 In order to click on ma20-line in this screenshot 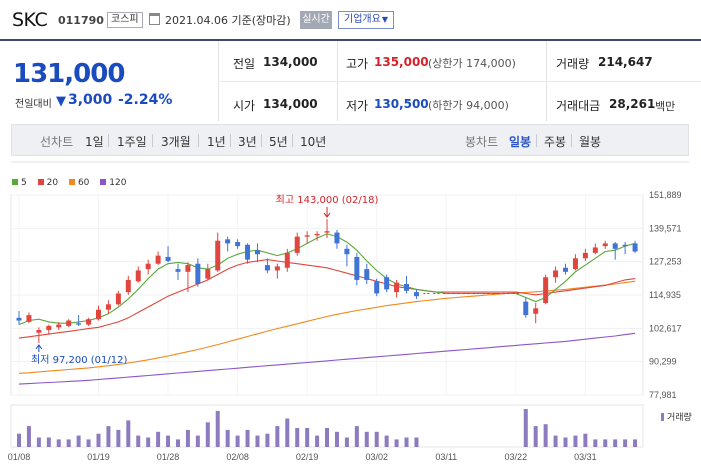, I will do `click(327, 299)`.